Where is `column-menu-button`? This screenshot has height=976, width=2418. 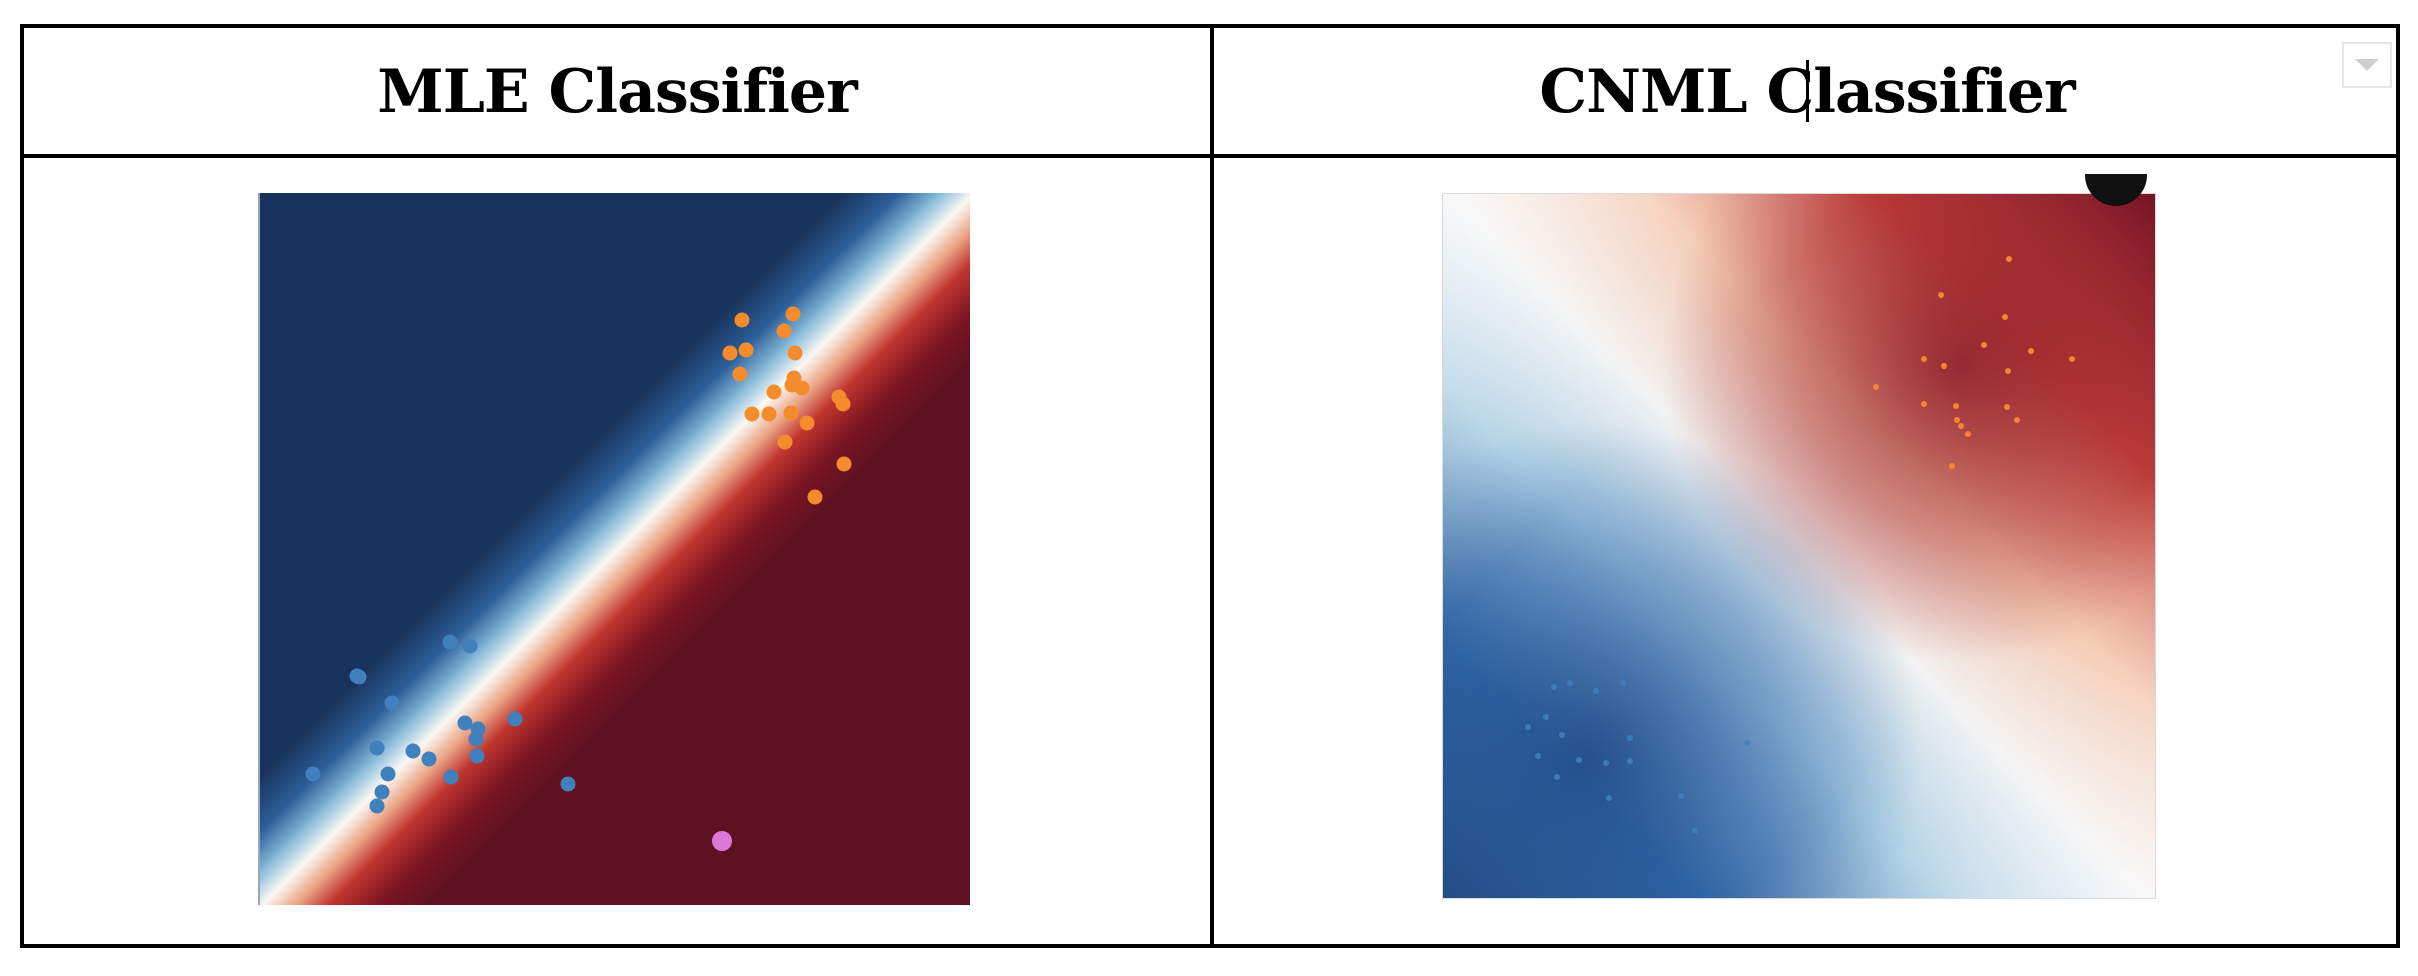 column-menu-button is located at coordinates (2367, 65).